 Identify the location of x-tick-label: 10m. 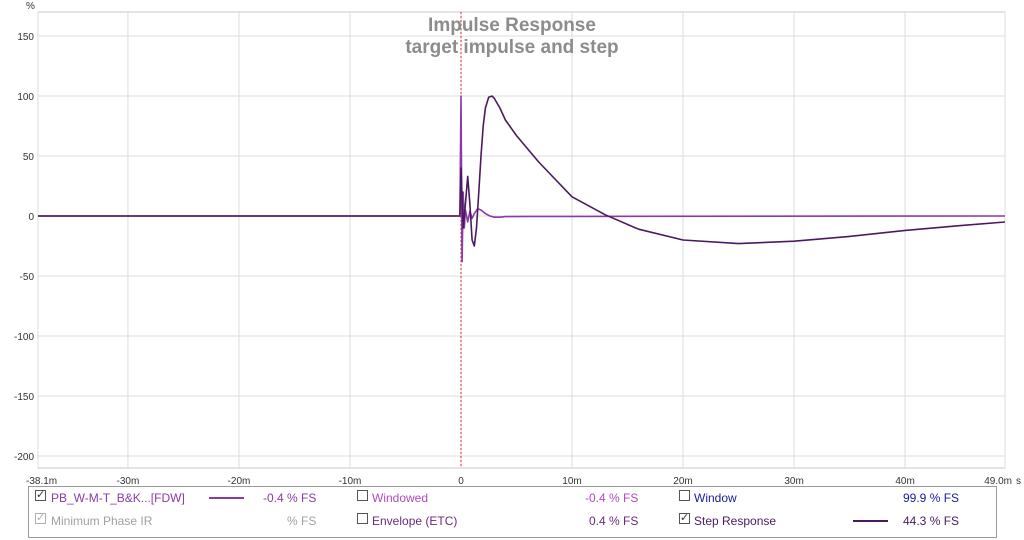
(571, 481).